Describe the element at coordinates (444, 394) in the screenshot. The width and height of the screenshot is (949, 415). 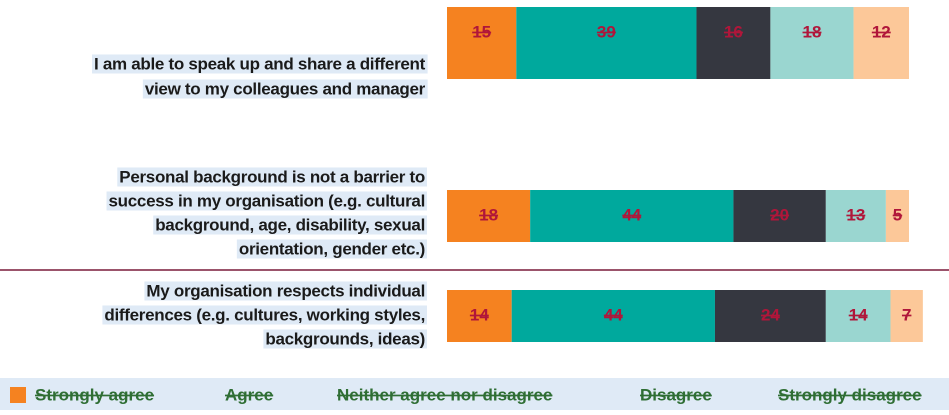
I see `legend-label: Neither agree nor disagree` at that location.